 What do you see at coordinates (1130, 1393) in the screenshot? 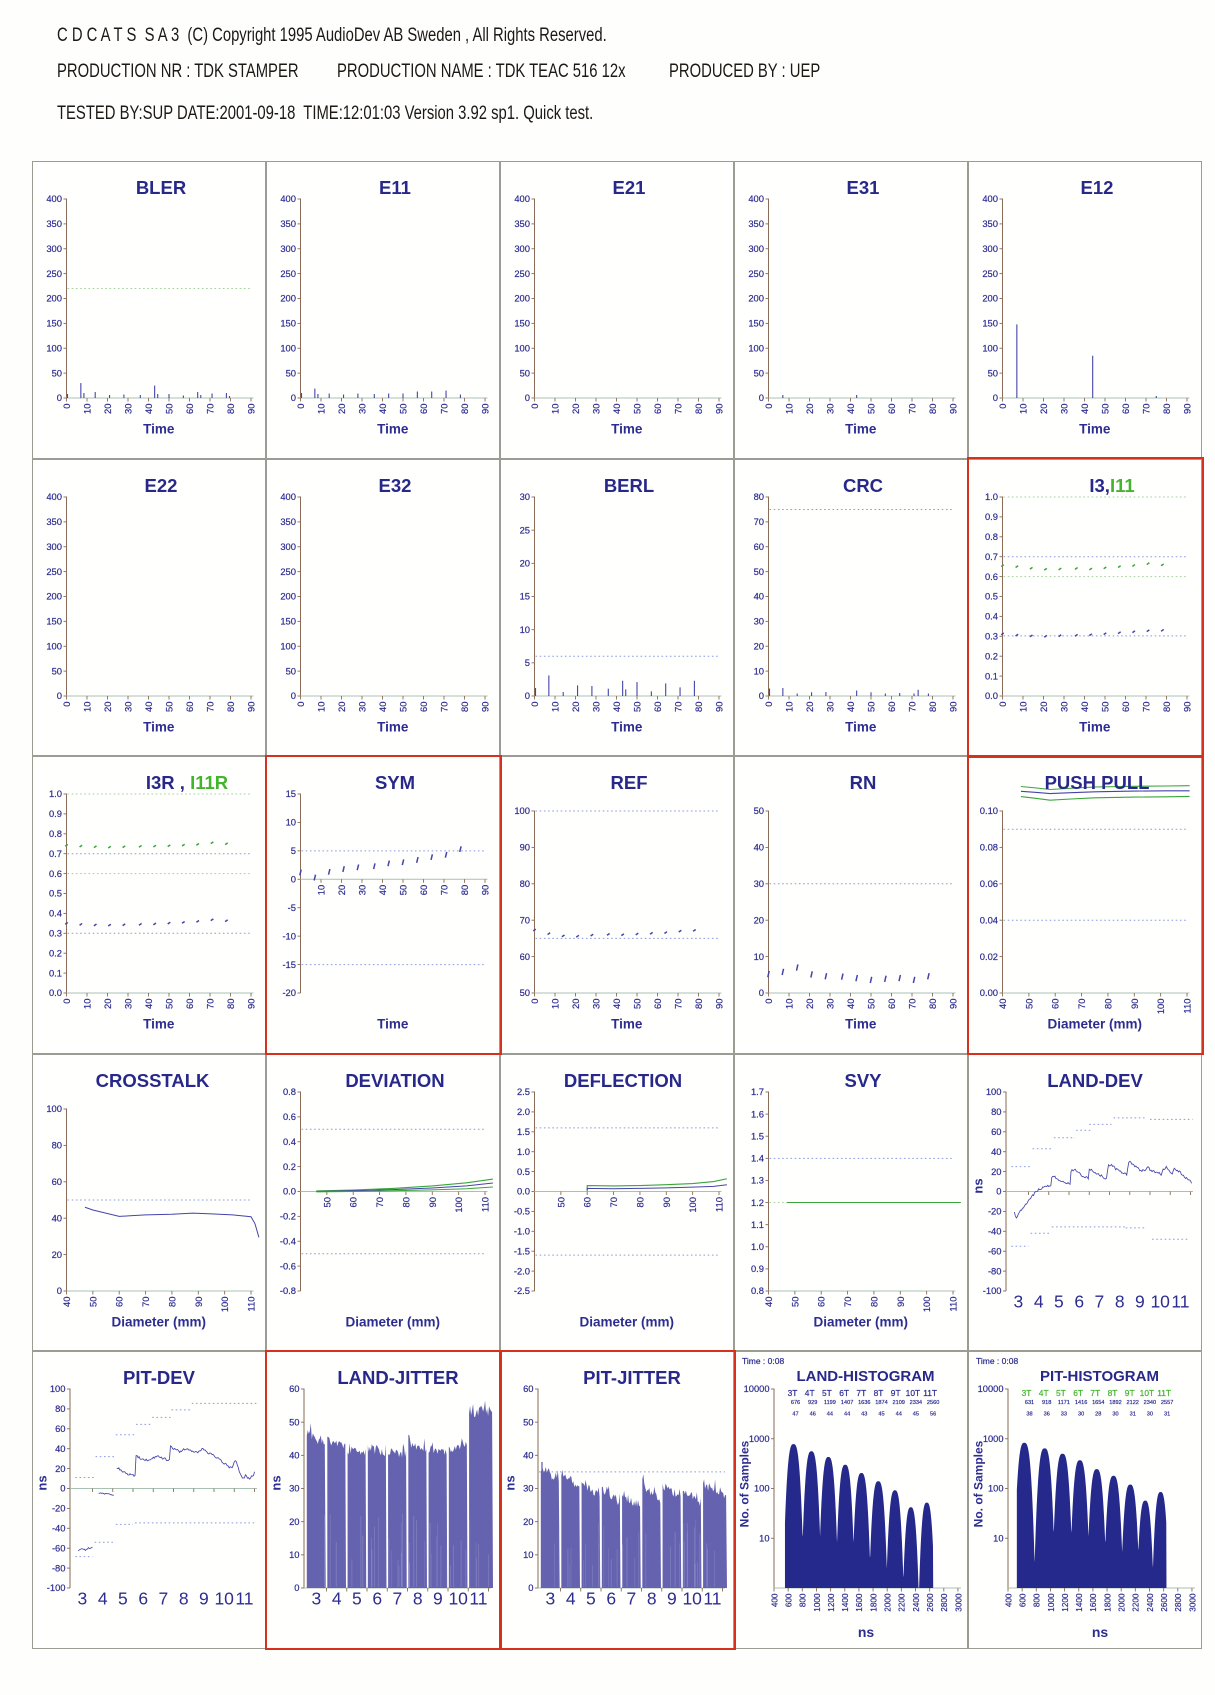
I see `svg-text: 9T` at bounding box center [1130, 1393].